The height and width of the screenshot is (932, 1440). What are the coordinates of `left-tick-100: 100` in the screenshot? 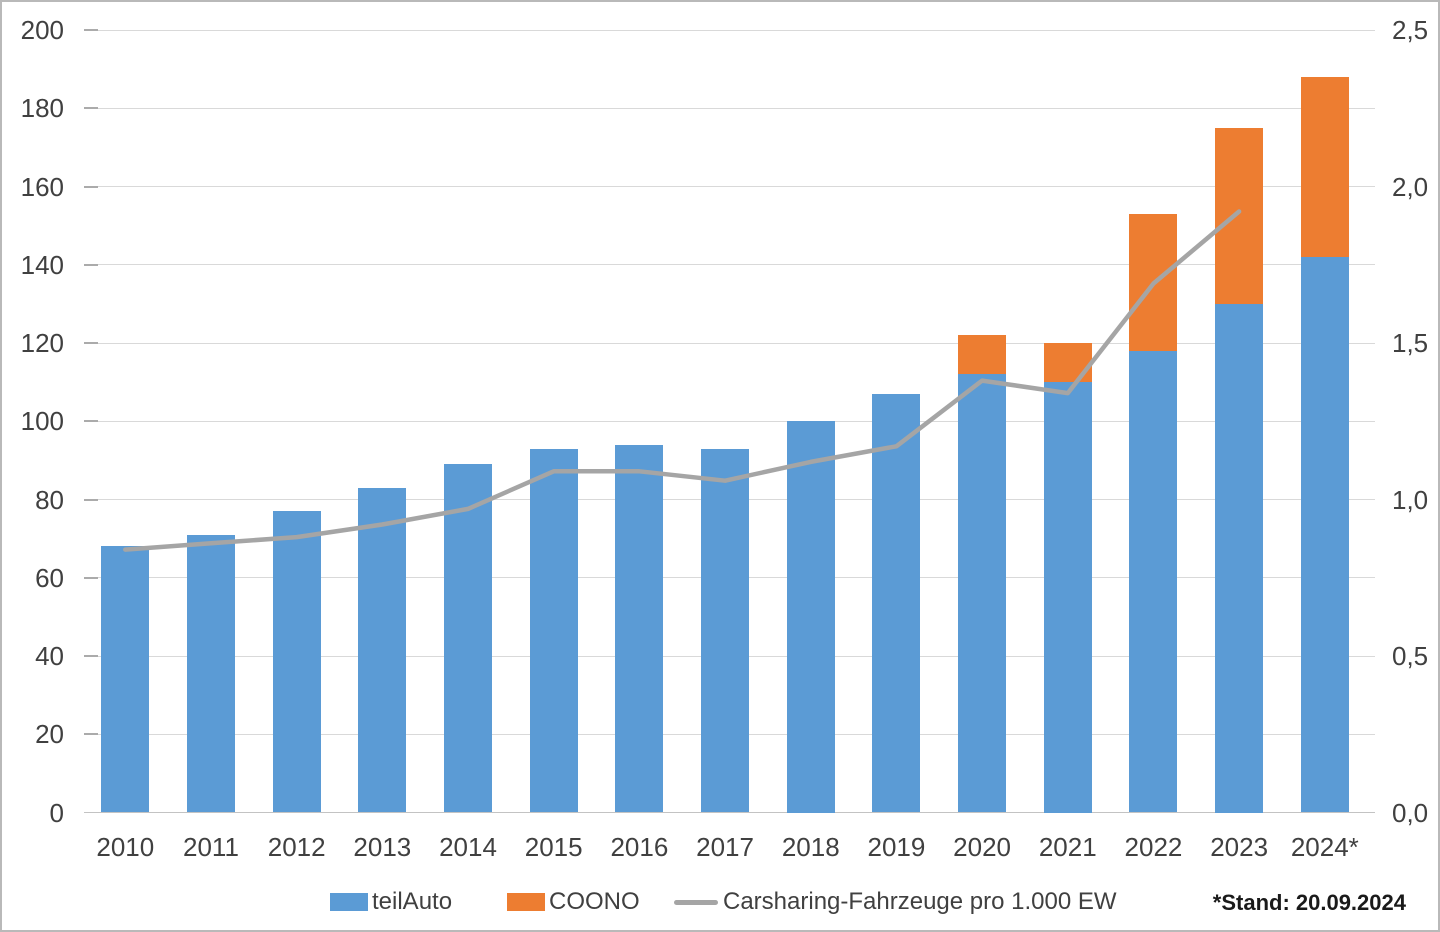 It's located at (42, 421).